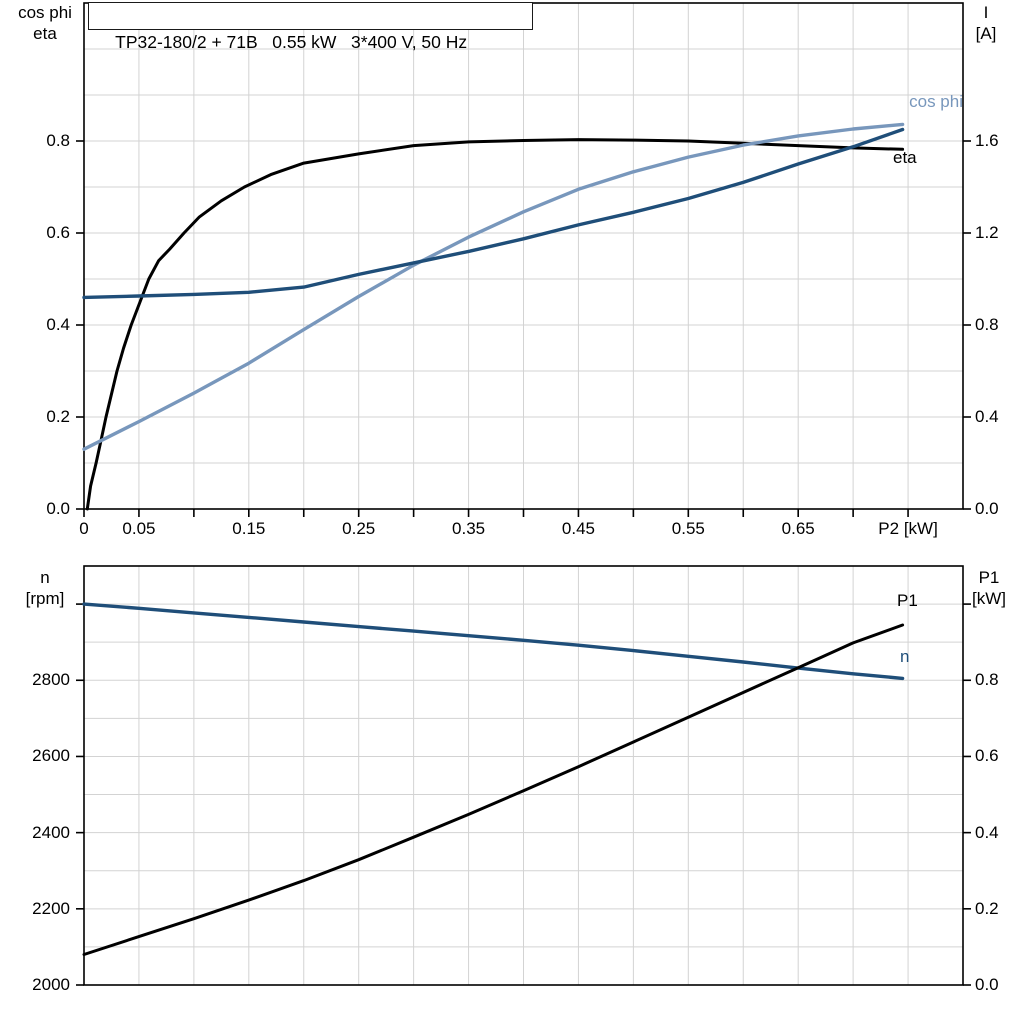 Image resolution: width=1024 pixels, height=1024 pixels. I want to click on n-curve-label: n, so click(905, 656).